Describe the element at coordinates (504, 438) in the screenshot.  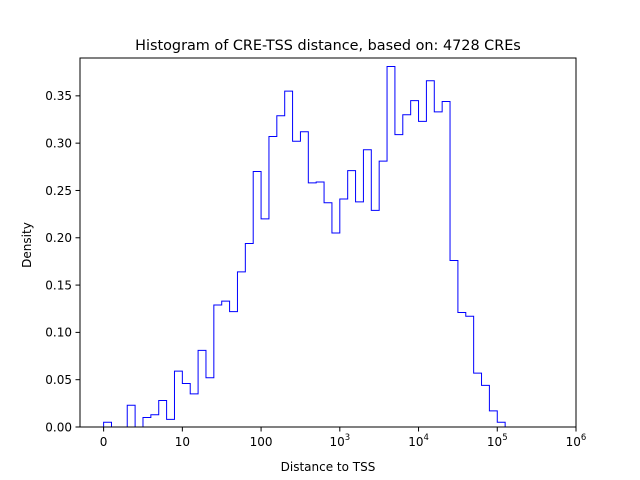
I see `x-tick-exponent: 5` at that location.